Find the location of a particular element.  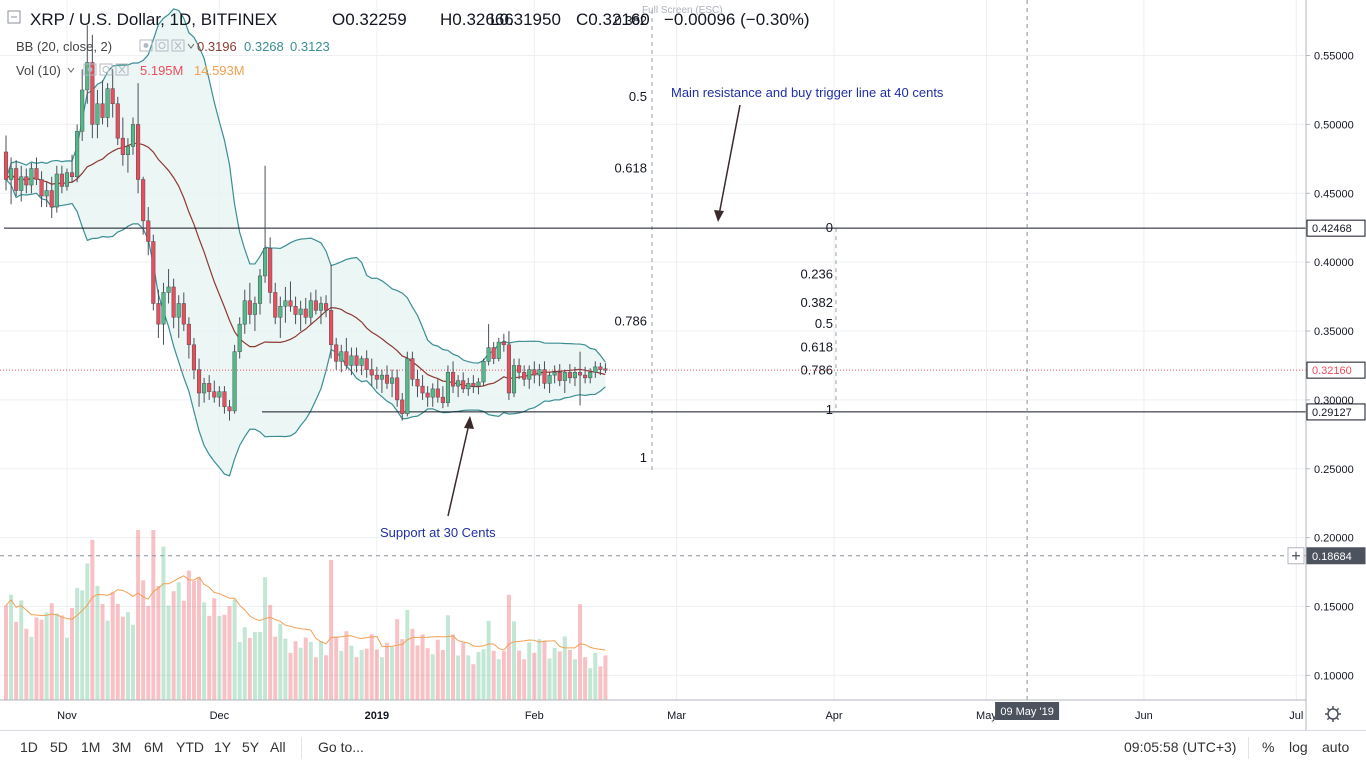

vol-settings-icon is located at coordinates (106, 69).